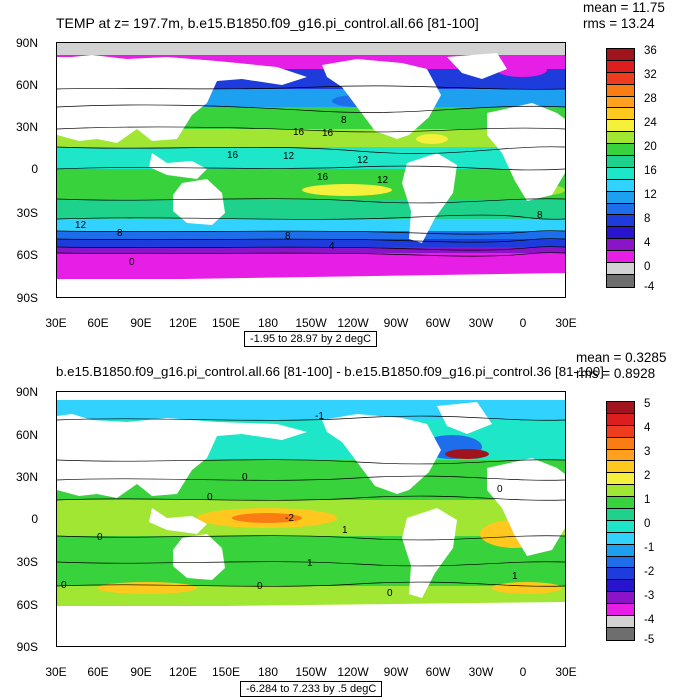 The width and height of the screenshot is (700, 700). Describe the element at coordinates (647, 452) in the screenshot. I see `colorbar-tick-label: 3` at that location.